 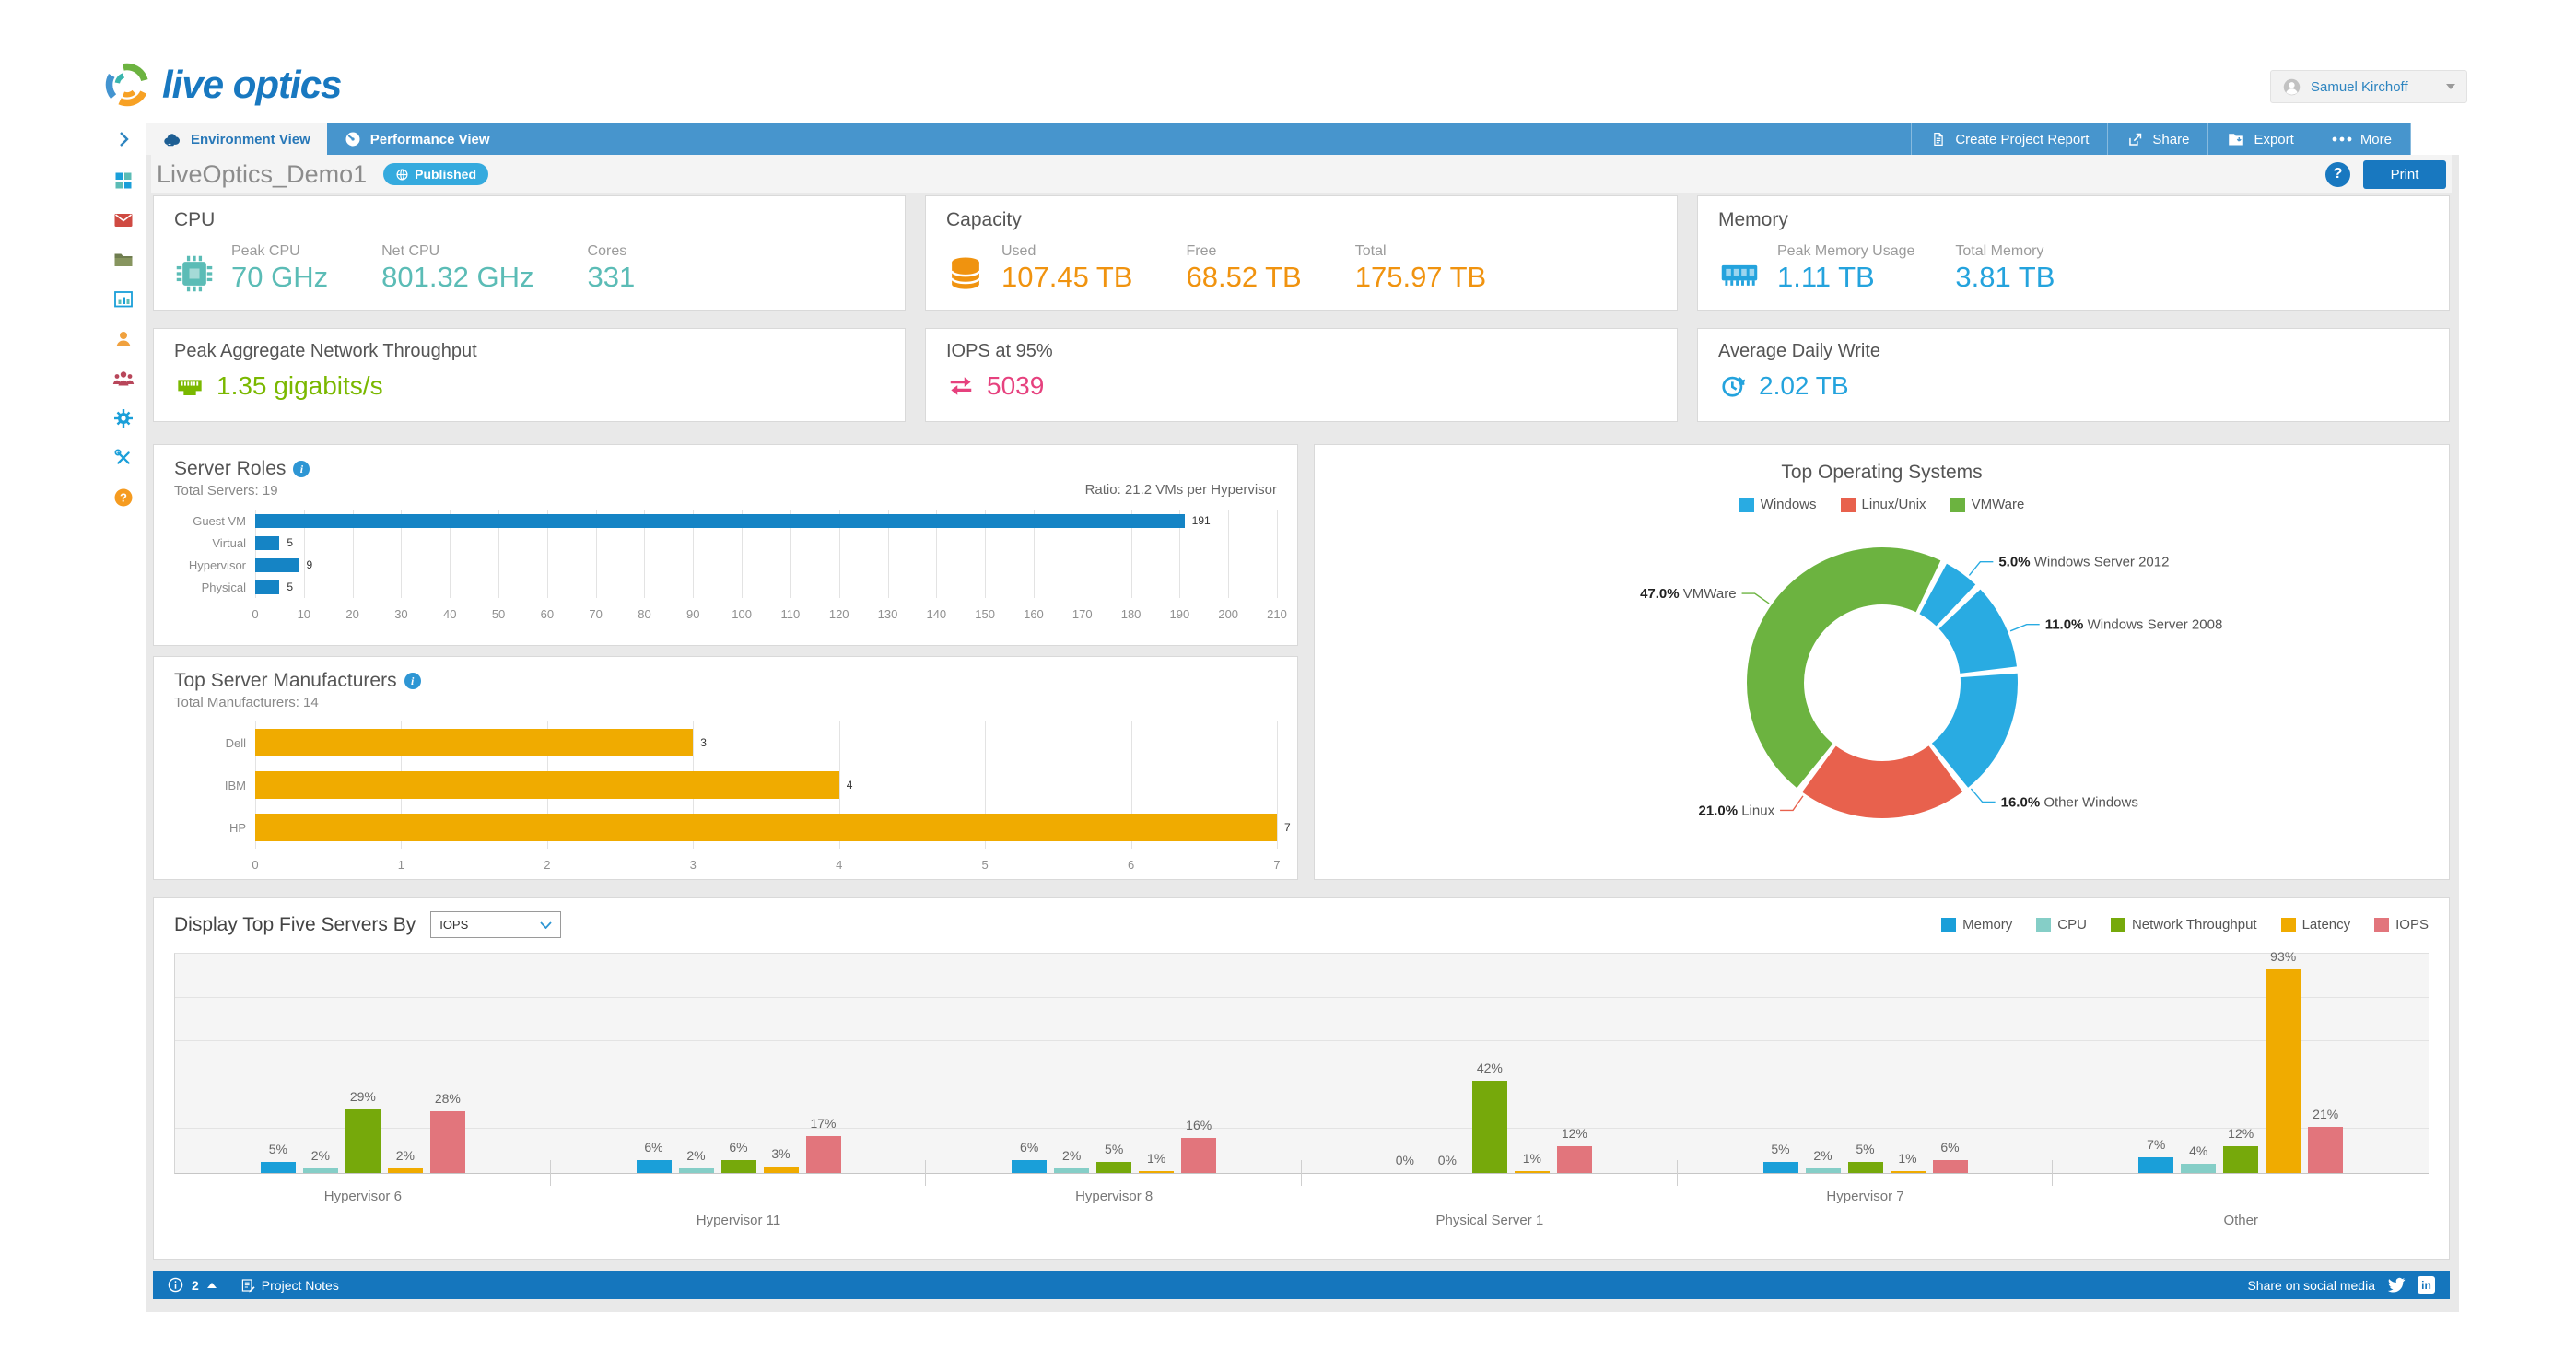 I want to click on create-project-report-button: Create Project Report, so click(x=2009, y=139).